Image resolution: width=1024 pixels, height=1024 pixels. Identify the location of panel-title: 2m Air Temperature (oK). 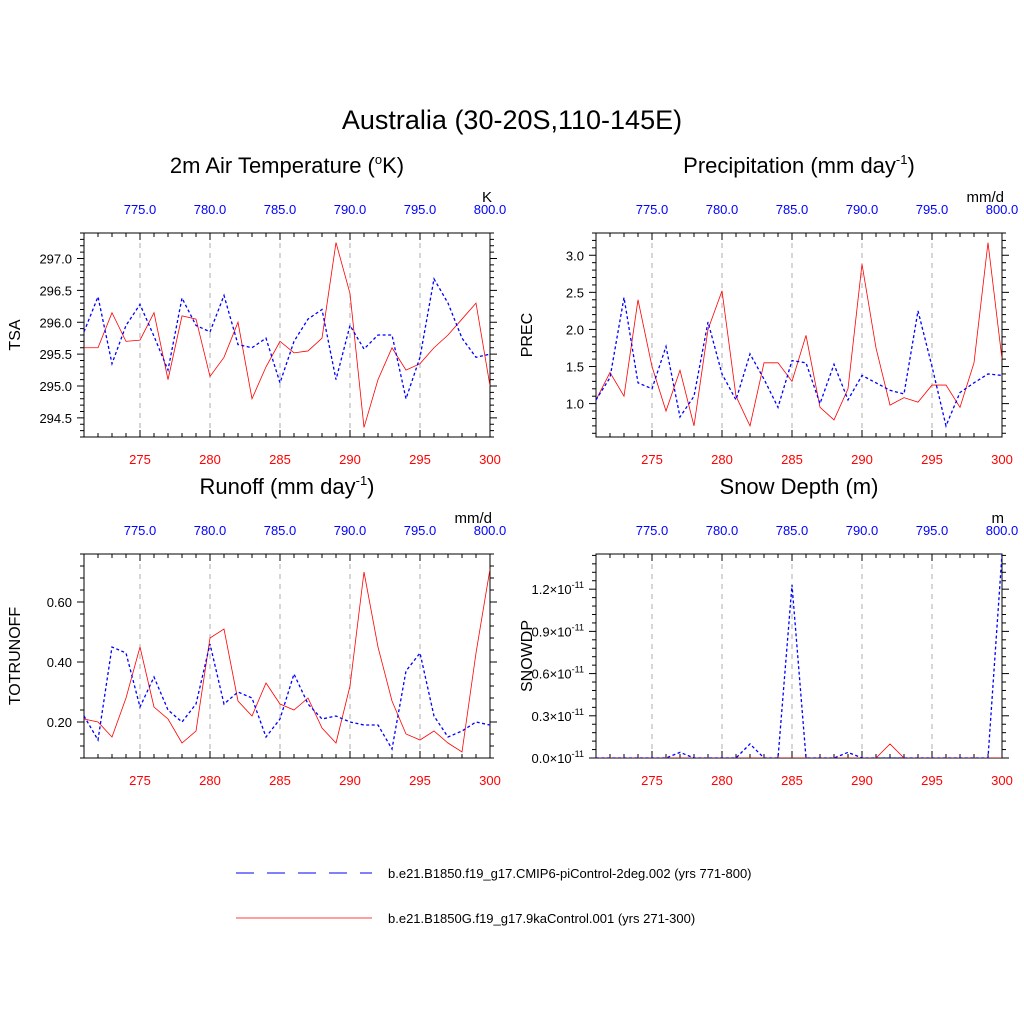
(287, 165).